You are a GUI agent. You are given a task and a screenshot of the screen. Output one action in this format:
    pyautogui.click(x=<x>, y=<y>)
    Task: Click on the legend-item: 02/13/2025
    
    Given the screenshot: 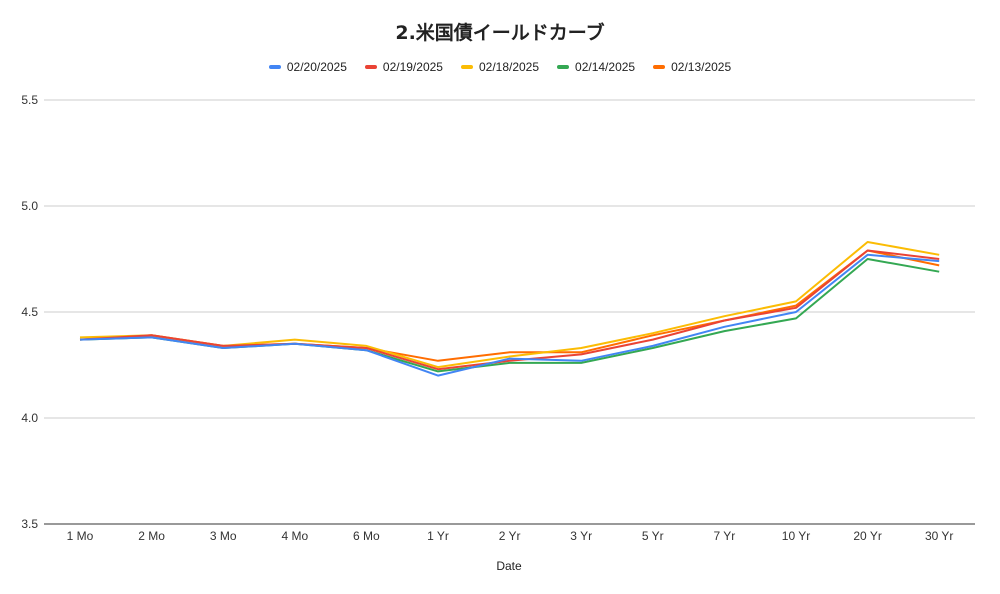 What is the action you would take?
    pyautogui.click(x=692, y=67)
    